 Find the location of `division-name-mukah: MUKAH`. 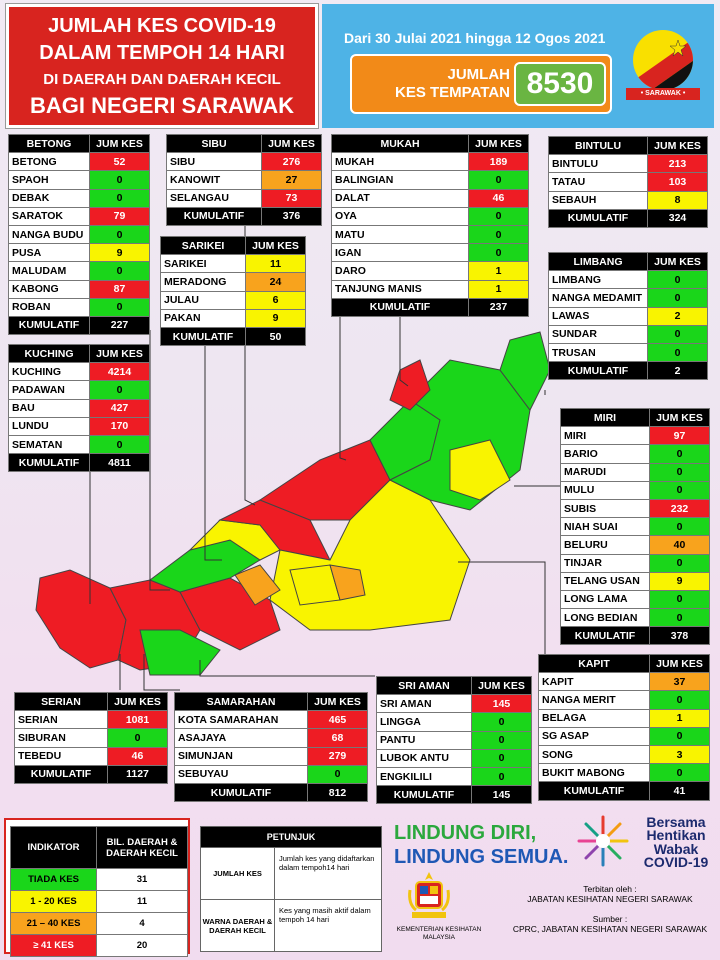

division-name-mukah: MUKAH is located at coordinates (400, 143).